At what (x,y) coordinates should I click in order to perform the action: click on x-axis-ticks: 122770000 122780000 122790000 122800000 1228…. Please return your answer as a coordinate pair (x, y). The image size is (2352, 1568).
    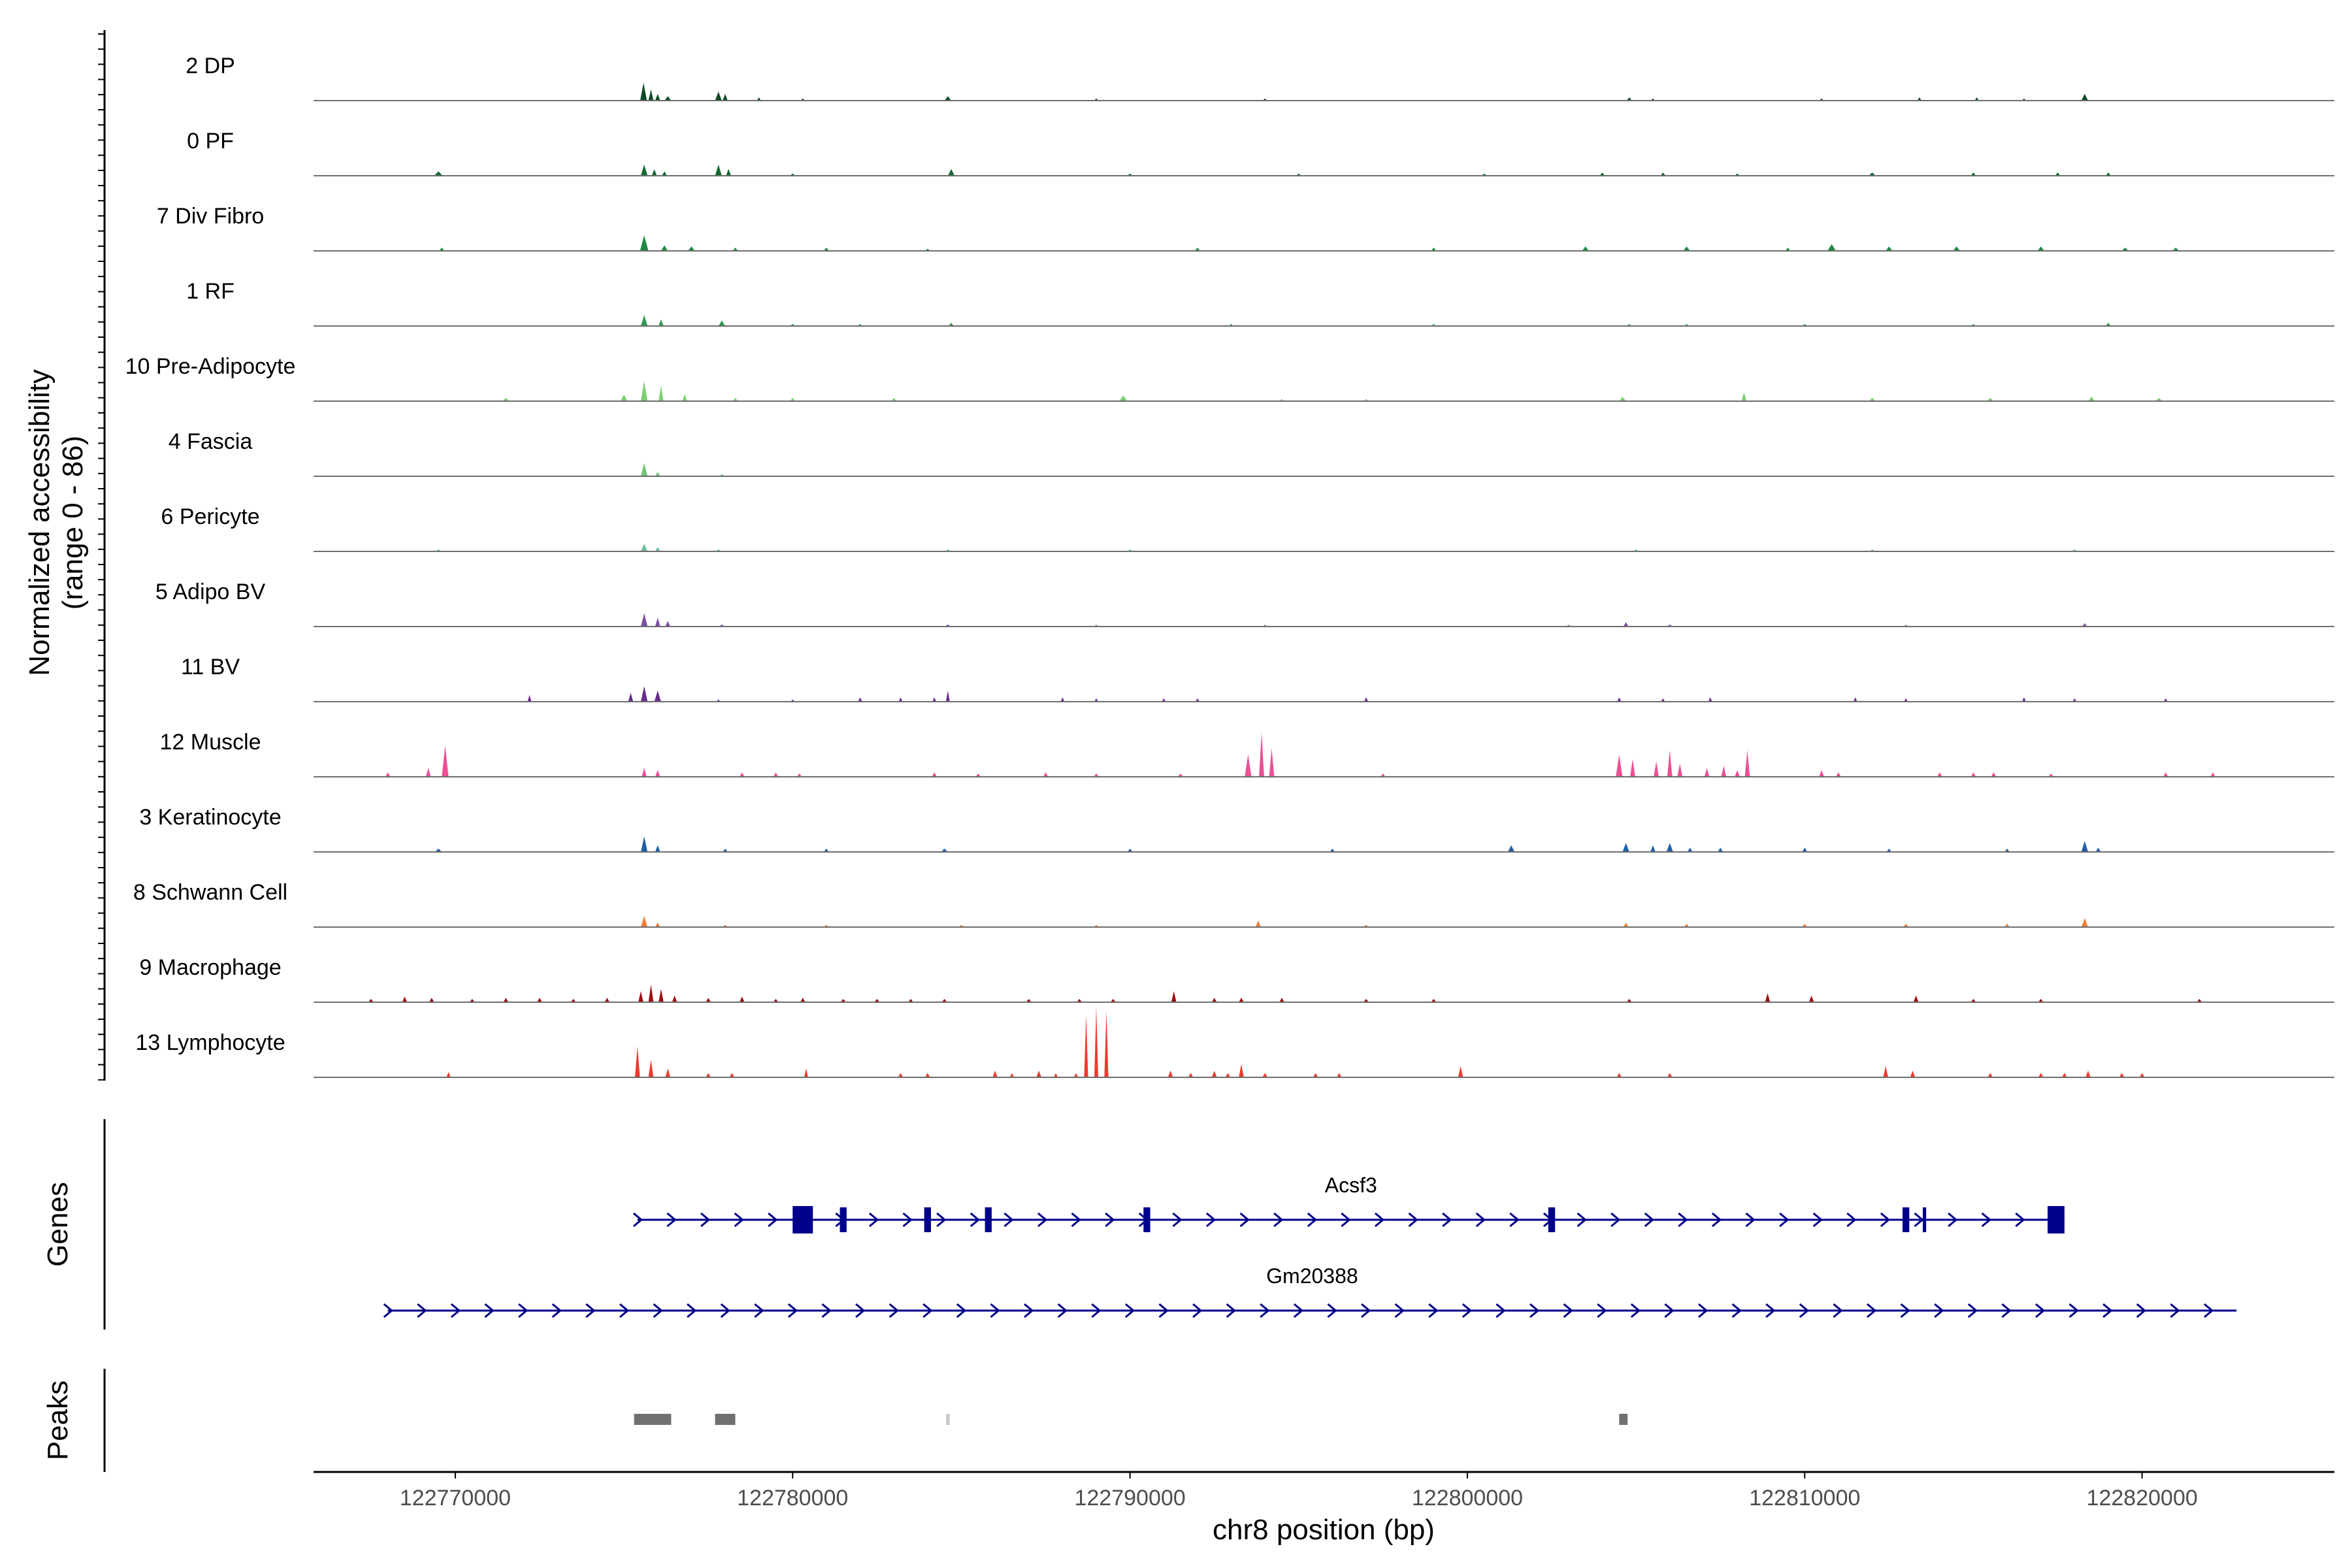
    Looking at the image, I should click on (1299, 1491).